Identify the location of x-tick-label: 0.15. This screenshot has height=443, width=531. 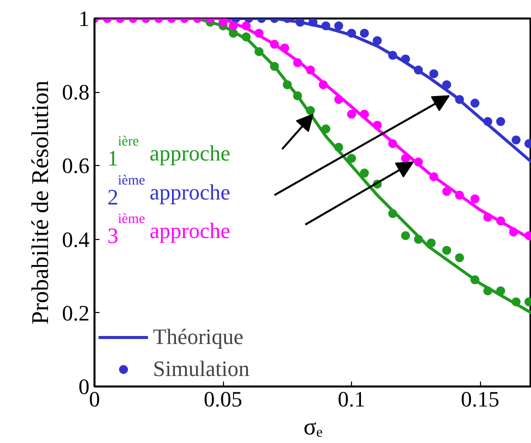
(480, 399).